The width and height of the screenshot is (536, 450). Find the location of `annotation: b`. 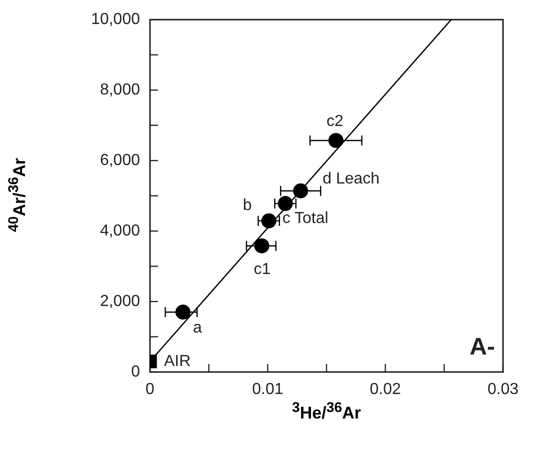

annotation: b is located at coordinates (247, 205).